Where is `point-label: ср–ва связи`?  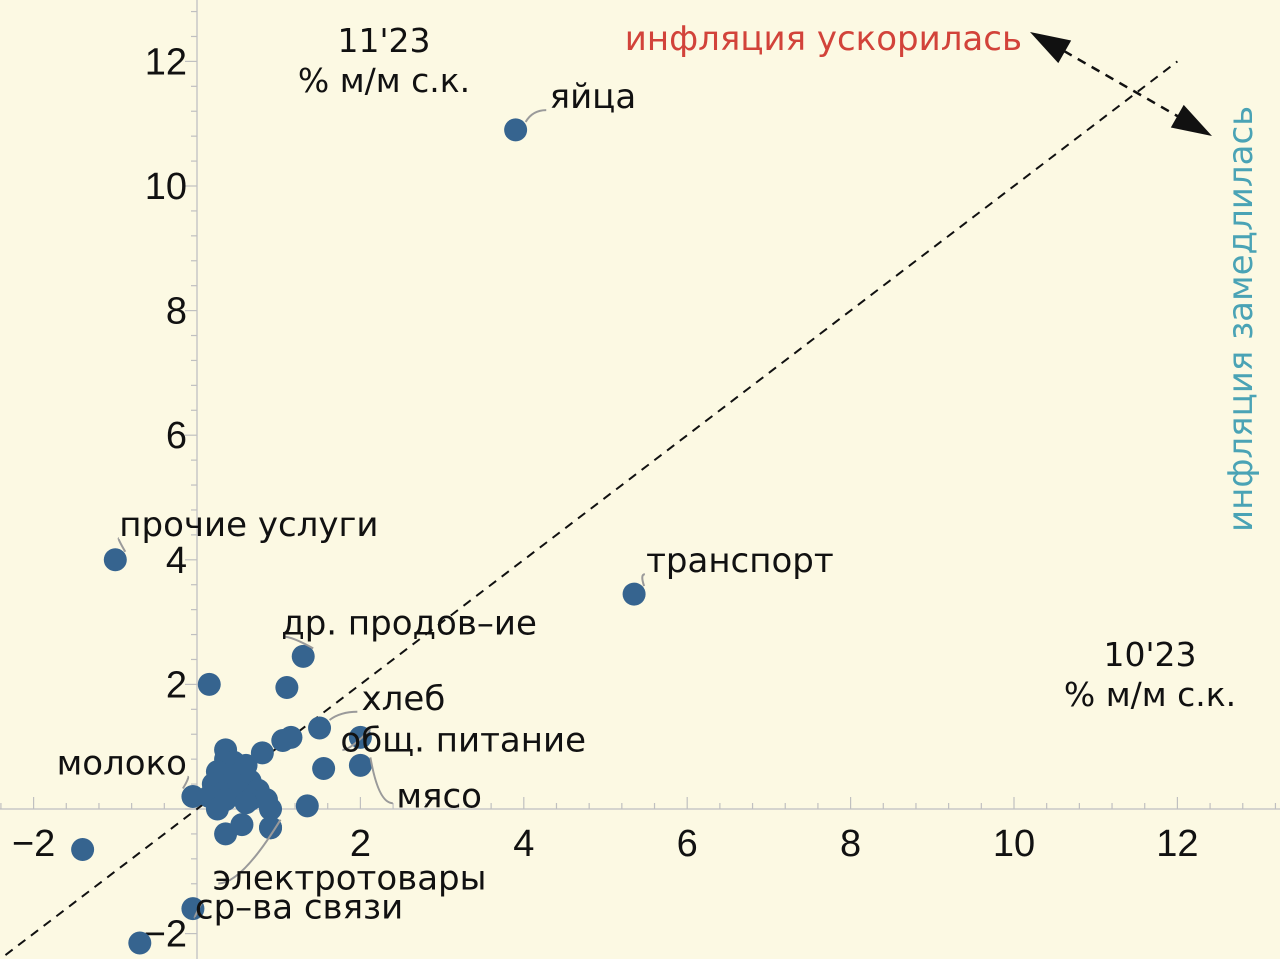 point-label: ср–ва связи is located at coordinates (299, 908).